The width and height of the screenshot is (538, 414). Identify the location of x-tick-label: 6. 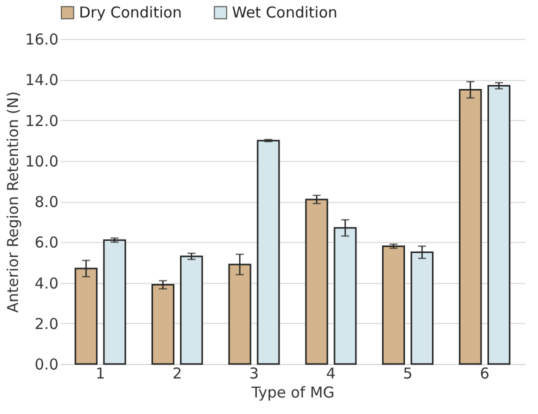
(485, 373).